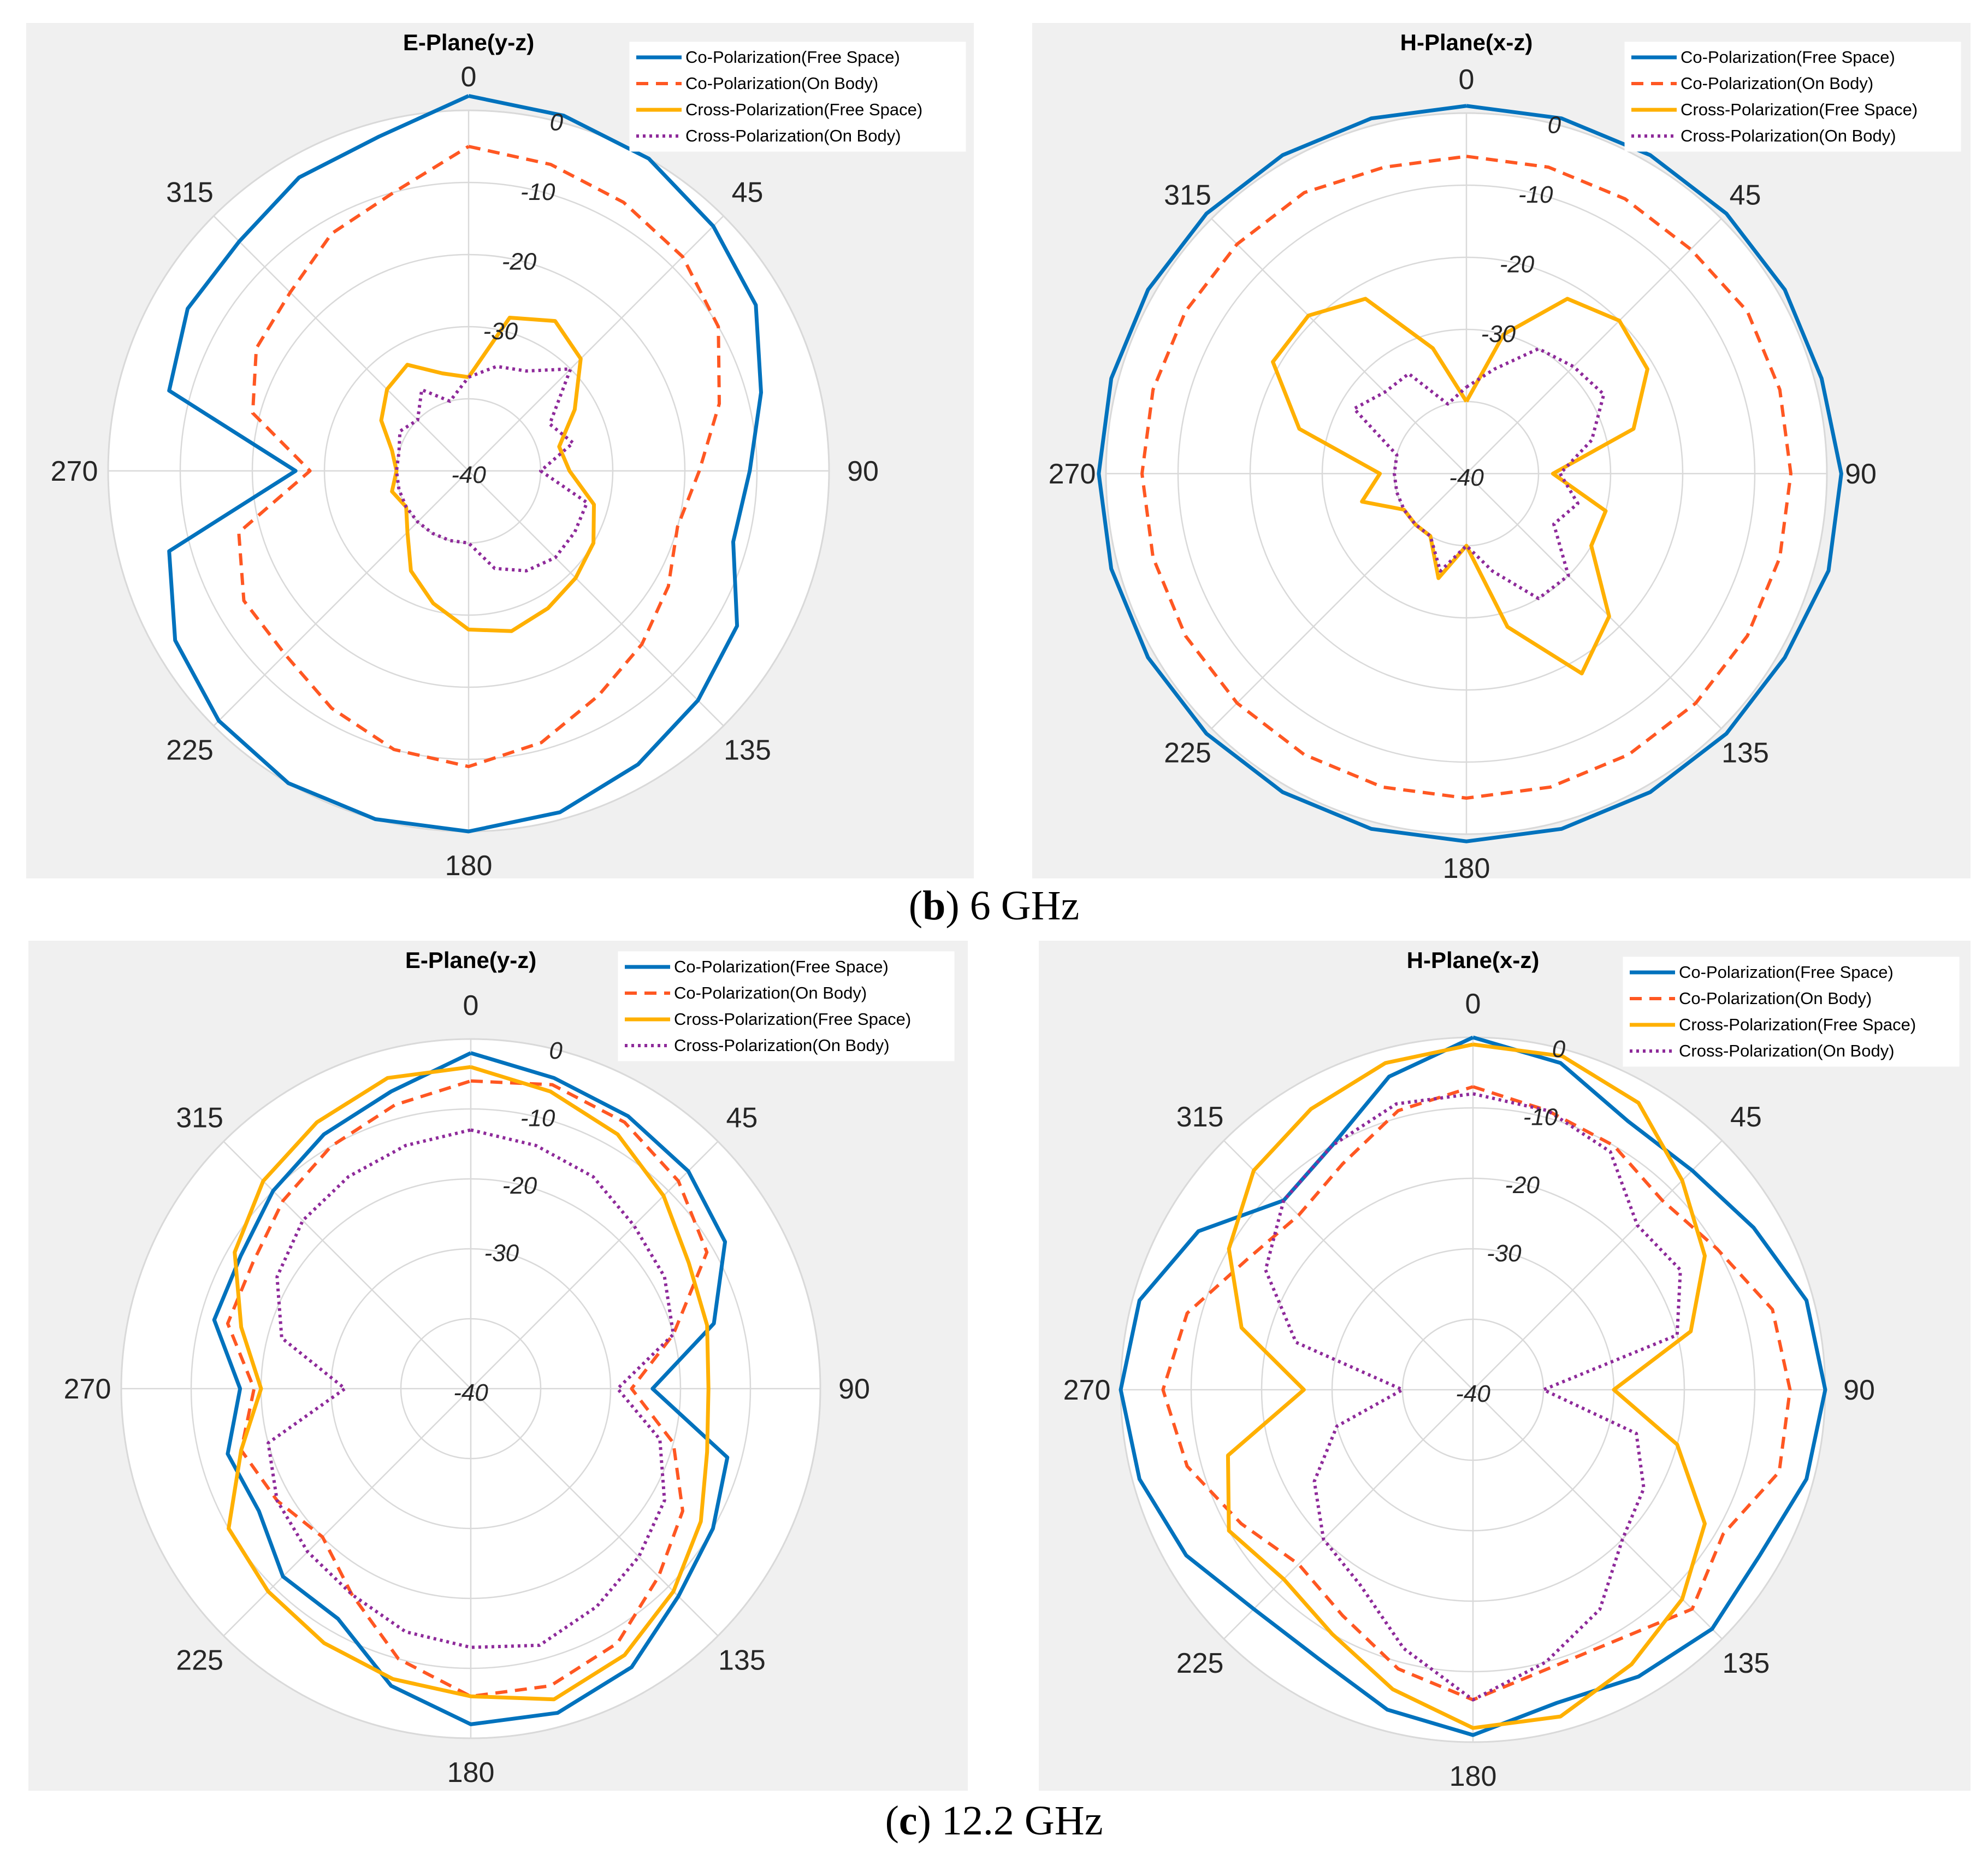  I want to click on caption-b-text: 6 GHz, so click(1024, 906).